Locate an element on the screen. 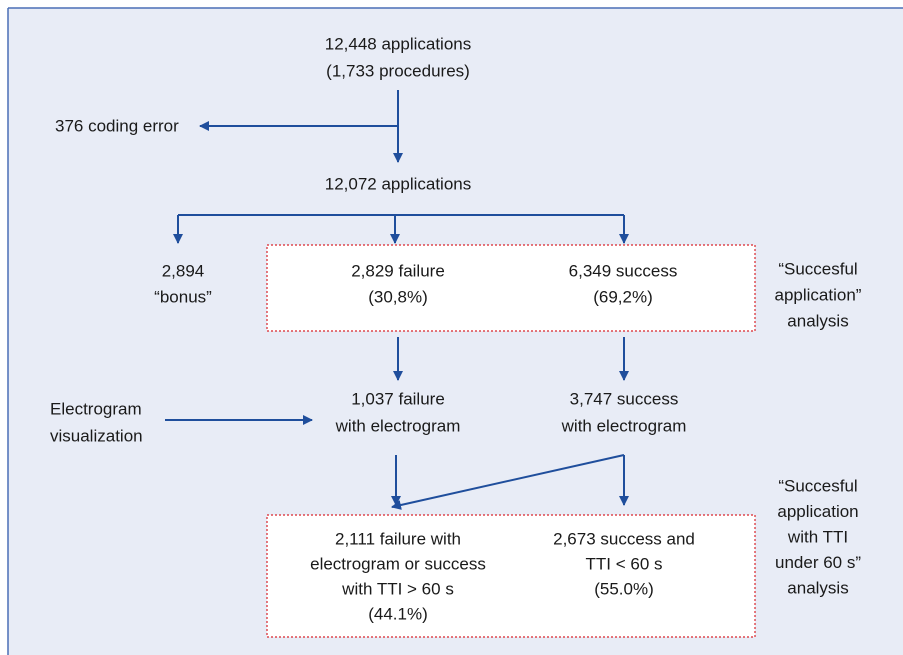  node-label: 2,673 success and is located at coordinates (624, 538).